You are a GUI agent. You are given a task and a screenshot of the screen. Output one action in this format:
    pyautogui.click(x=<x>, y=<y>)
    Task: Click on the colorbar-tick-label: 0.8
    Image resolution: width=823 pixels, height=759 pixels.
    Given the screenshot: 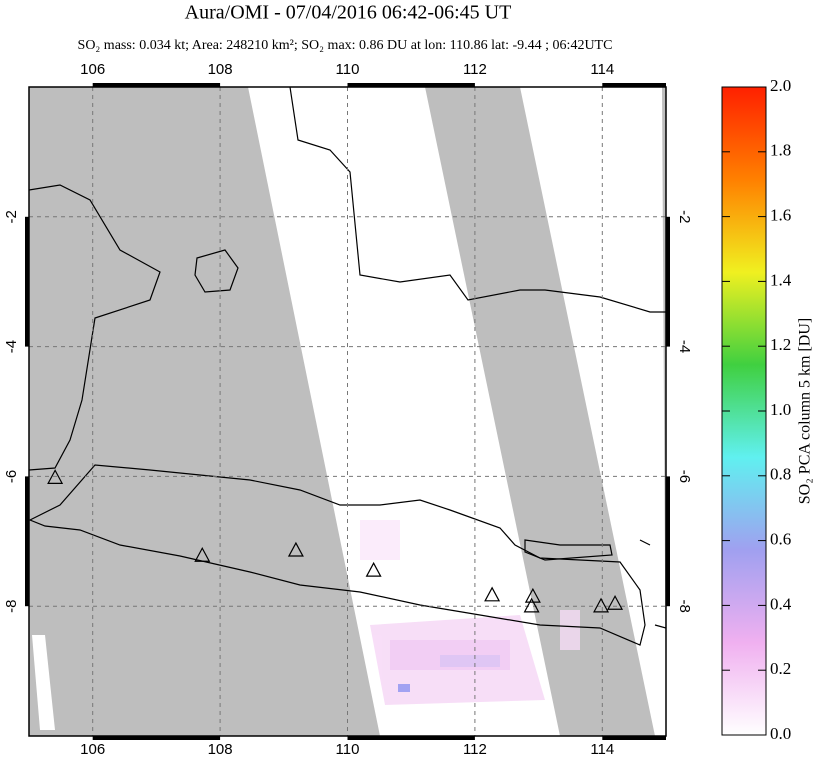 What is the action you would take?
    pyautogui.click(x=780, y=474)
    